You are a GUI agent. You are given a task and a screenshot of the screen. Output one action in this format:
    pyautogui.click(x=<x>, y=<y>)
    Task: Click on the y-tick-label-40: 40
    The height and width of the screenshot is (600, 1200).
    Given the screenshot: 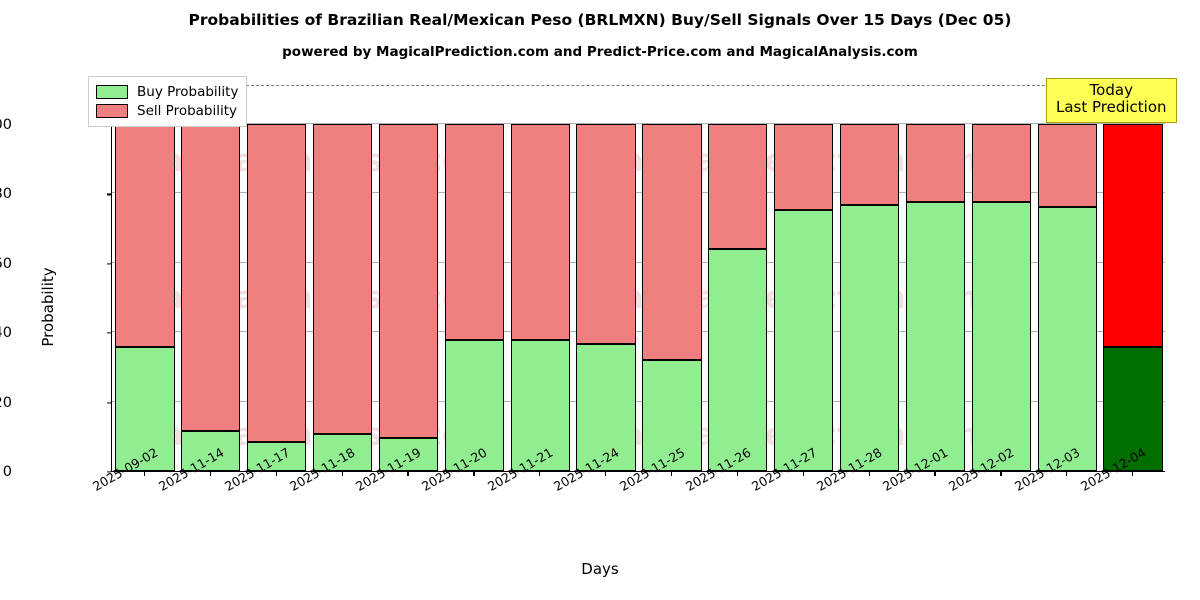 What is the action you would take?
    pyautogui.click(x=6, y=333)
    